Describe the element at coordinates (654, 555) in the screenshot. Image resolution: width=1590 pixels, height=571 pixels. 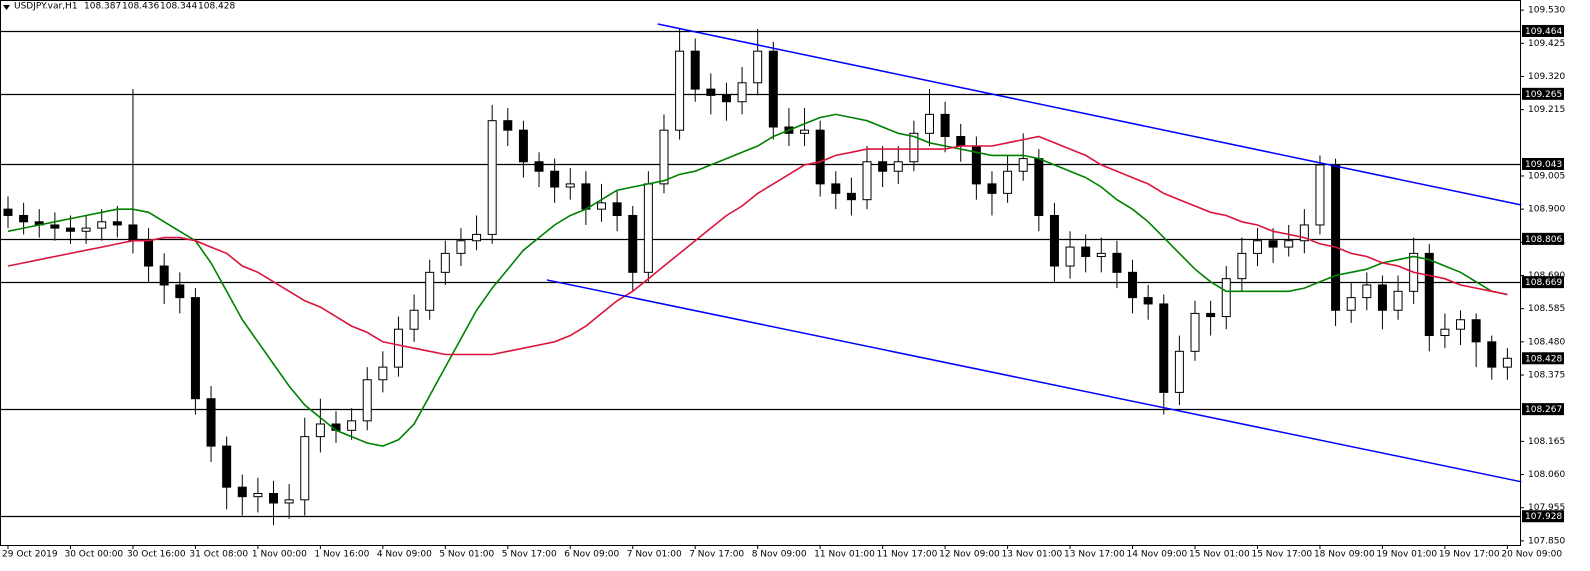
I see `x-tick-label: 7 Nov 01:00` at that location.